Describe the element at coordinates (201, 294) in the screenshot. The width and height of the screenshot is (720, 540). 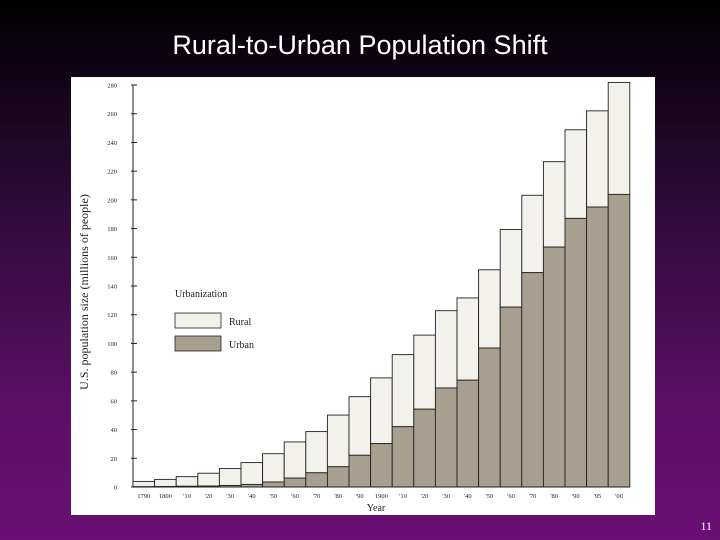
I see `legend-title: Urbanization` at that location.